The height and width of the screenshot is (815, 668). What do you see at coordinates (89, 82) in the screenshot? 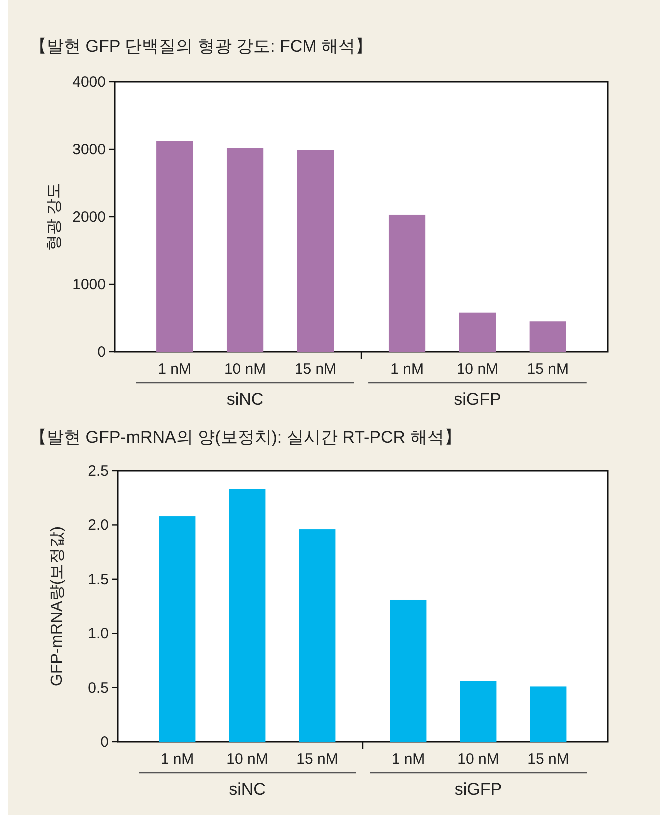
I see `y-tick-label: 4000` at bounding box center [89, 82].